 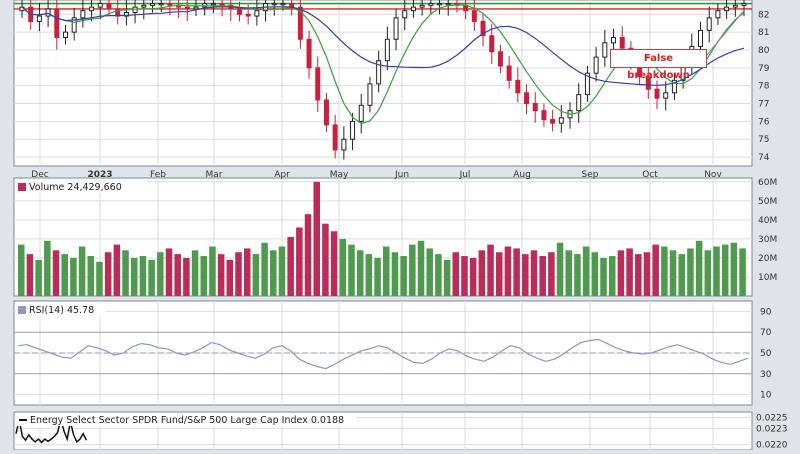 I want to click on rsi-title-bg, so click(x=61, y=309).